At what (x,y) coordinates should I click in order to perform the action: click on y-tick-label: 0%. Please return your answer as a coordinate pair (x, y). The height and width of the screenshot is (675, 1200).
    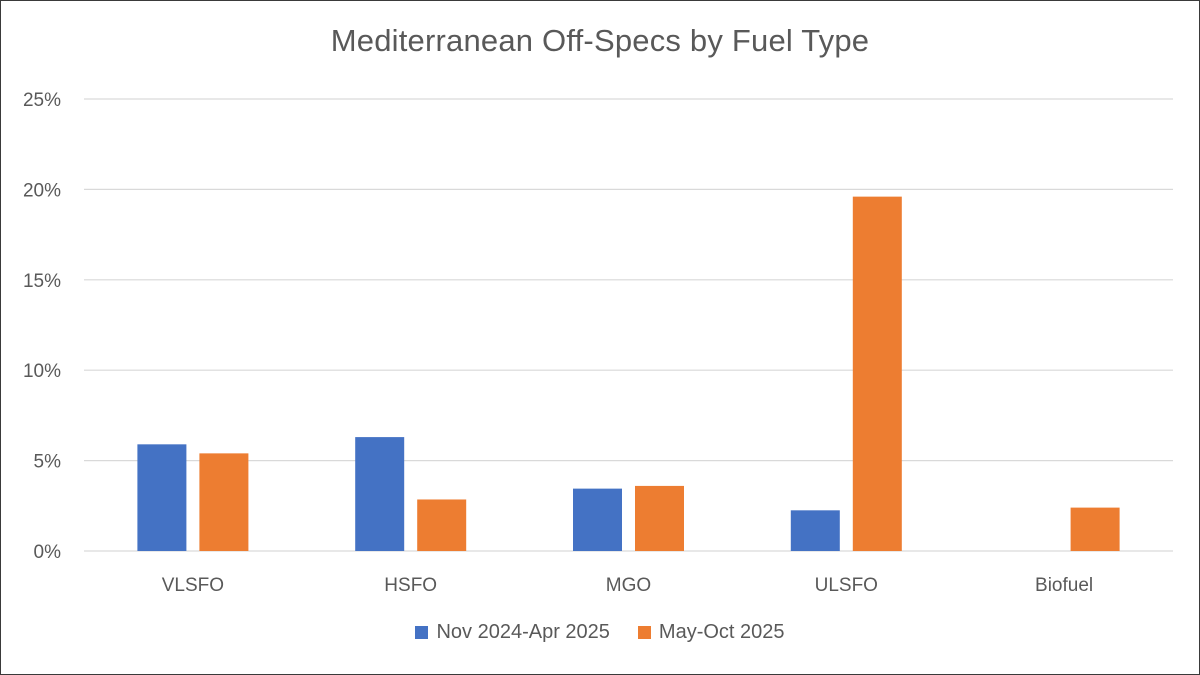
    Looking at the image, I should click on (48, 552).